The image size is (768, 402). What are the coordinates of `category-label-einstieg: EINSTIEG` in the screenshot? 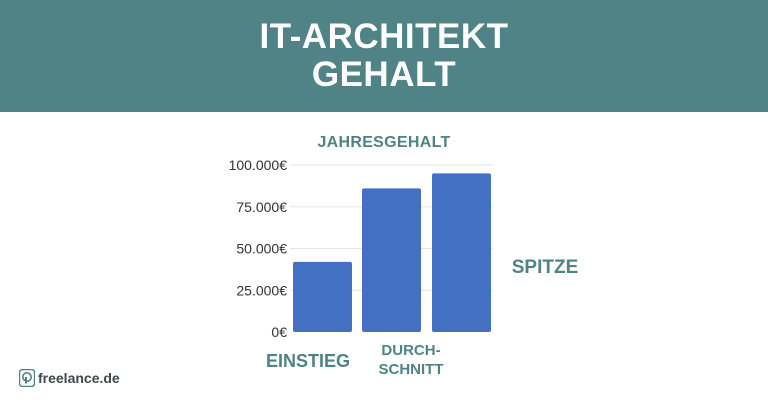 It's located at (307, 361).